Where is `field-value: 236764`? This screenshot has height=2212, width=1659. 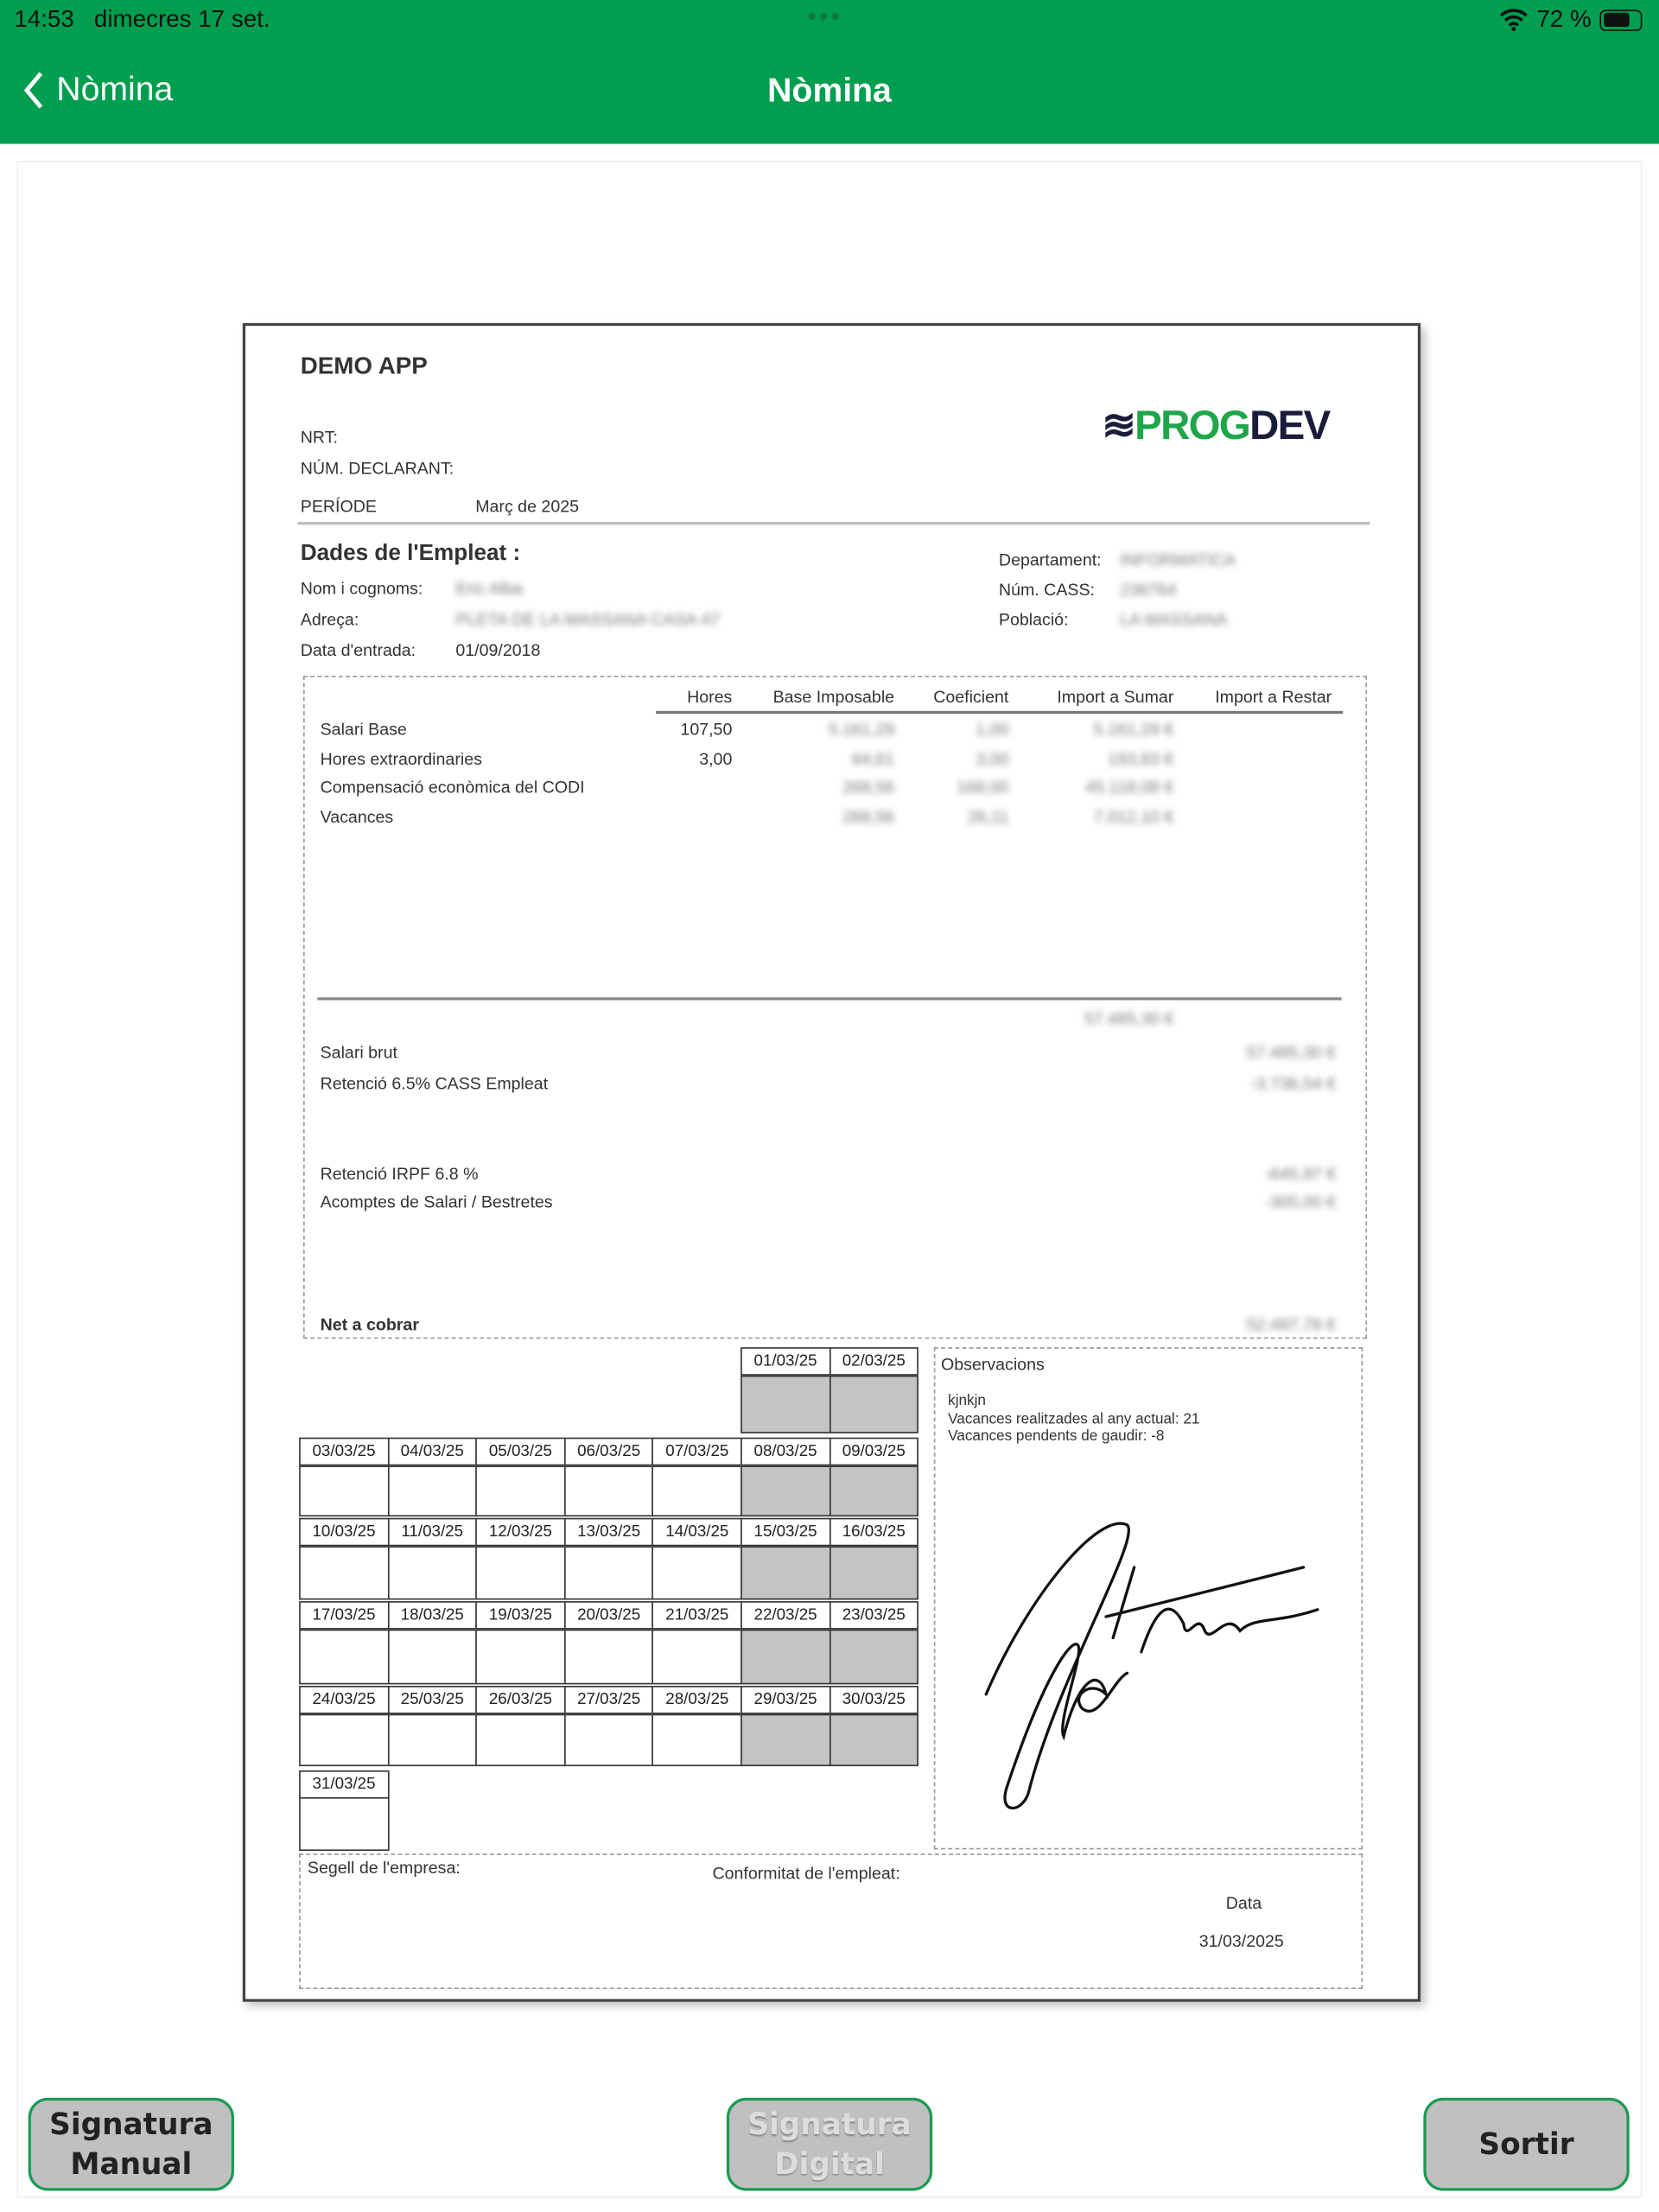
field-value: 236764 is located at coordinates (1148, 590).